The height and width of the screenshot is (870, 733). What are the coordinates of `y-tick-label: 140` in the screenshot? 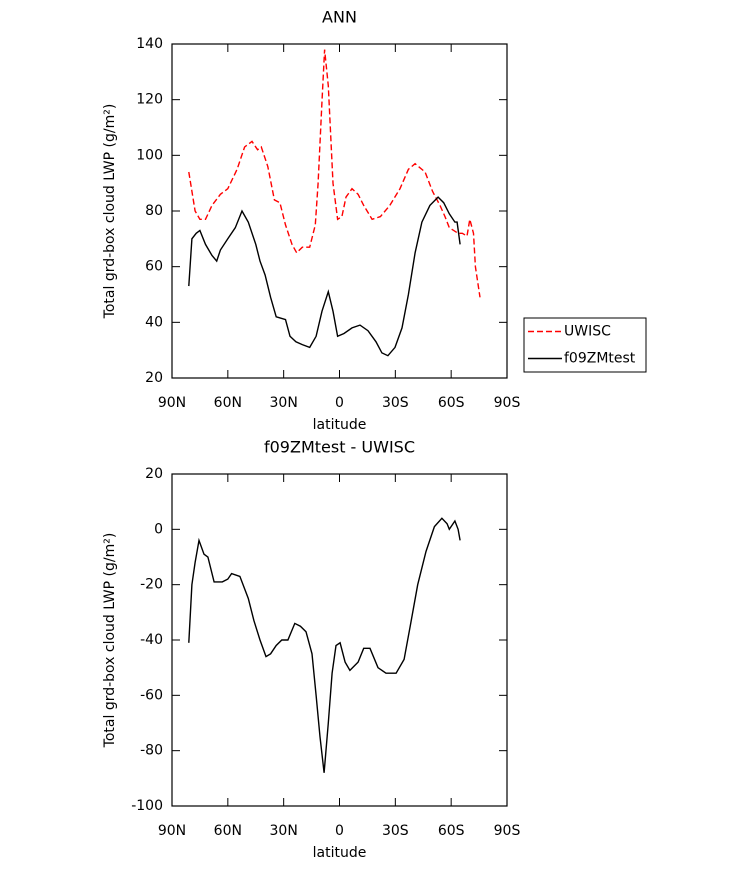 It's located at (149, 44).